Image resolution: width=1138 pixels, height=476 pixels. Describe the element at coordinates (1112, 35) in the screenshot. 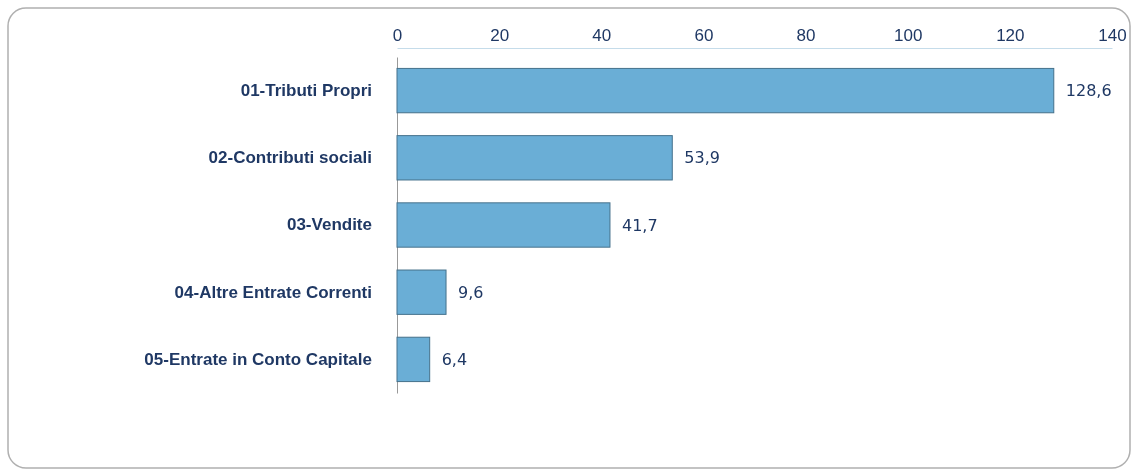

I see `x-tick-label: 140` at that location.